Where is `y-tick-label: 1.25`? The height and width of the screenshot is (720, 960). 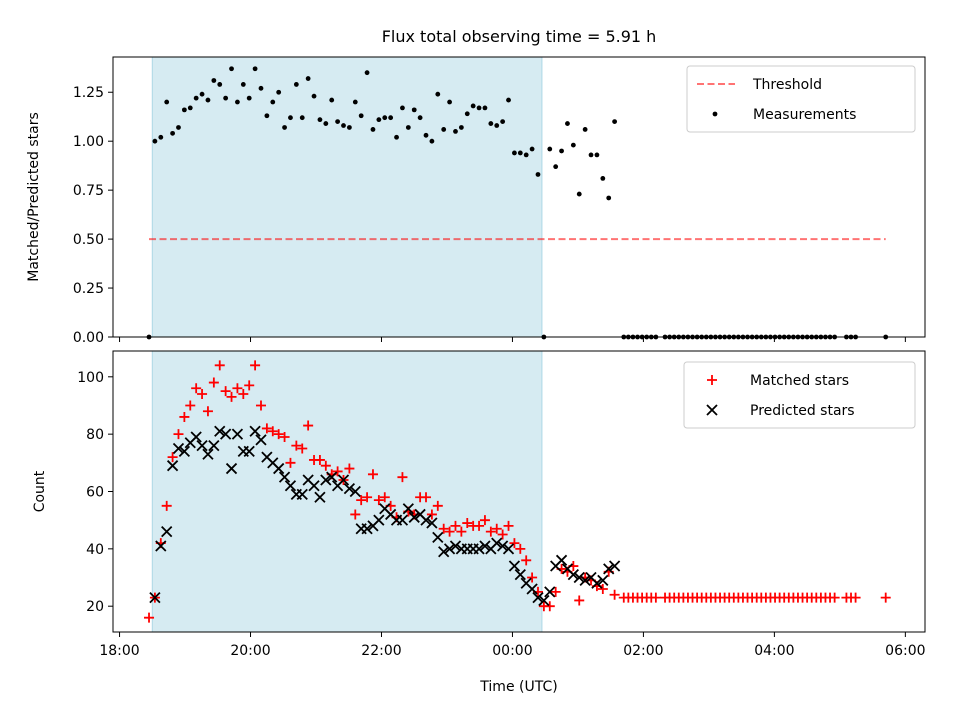 y-tick-label: 1.25 is located at coordinates (88, 93).